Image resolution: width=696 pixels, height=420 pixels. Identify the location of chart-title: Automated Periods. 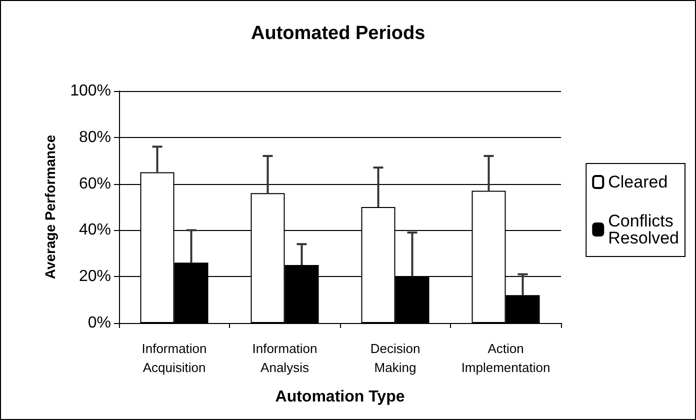
(338, 33).